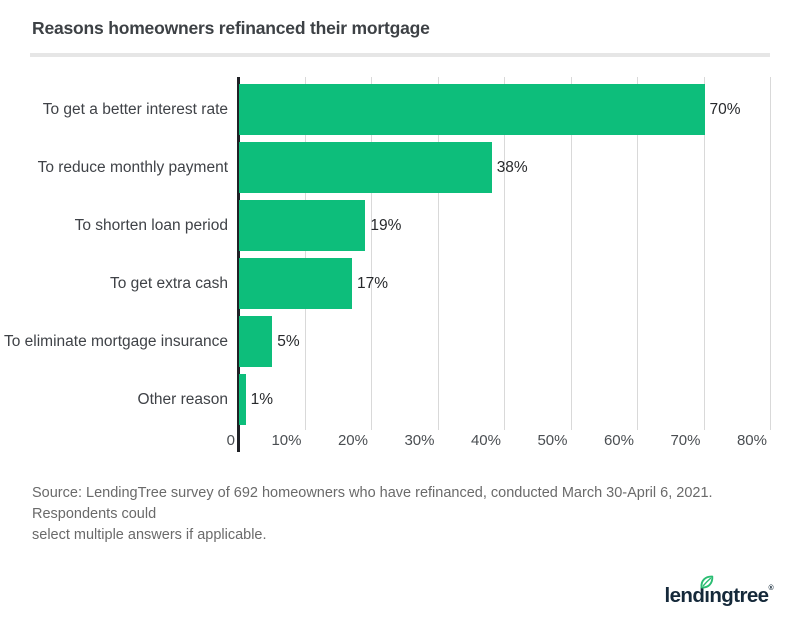  Describe the element at coordinates (151, 225) in the screenshot. I see `category-label: To shorten loan period` at that location.